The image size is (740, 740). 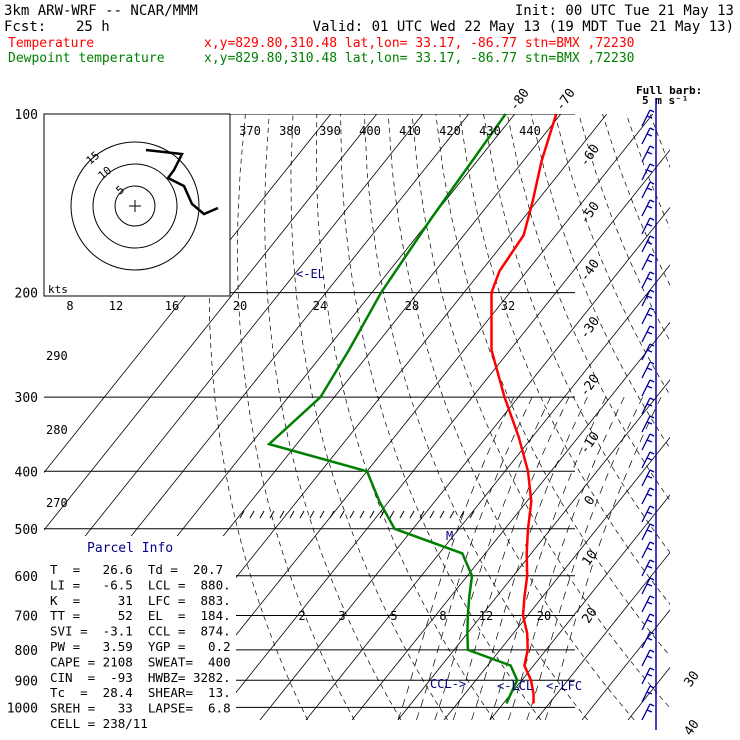 What do you see at coordinates (393, 616) in the screenshot?
I see `mixing-ratio-label: 5` at bounding box center [393, 616].